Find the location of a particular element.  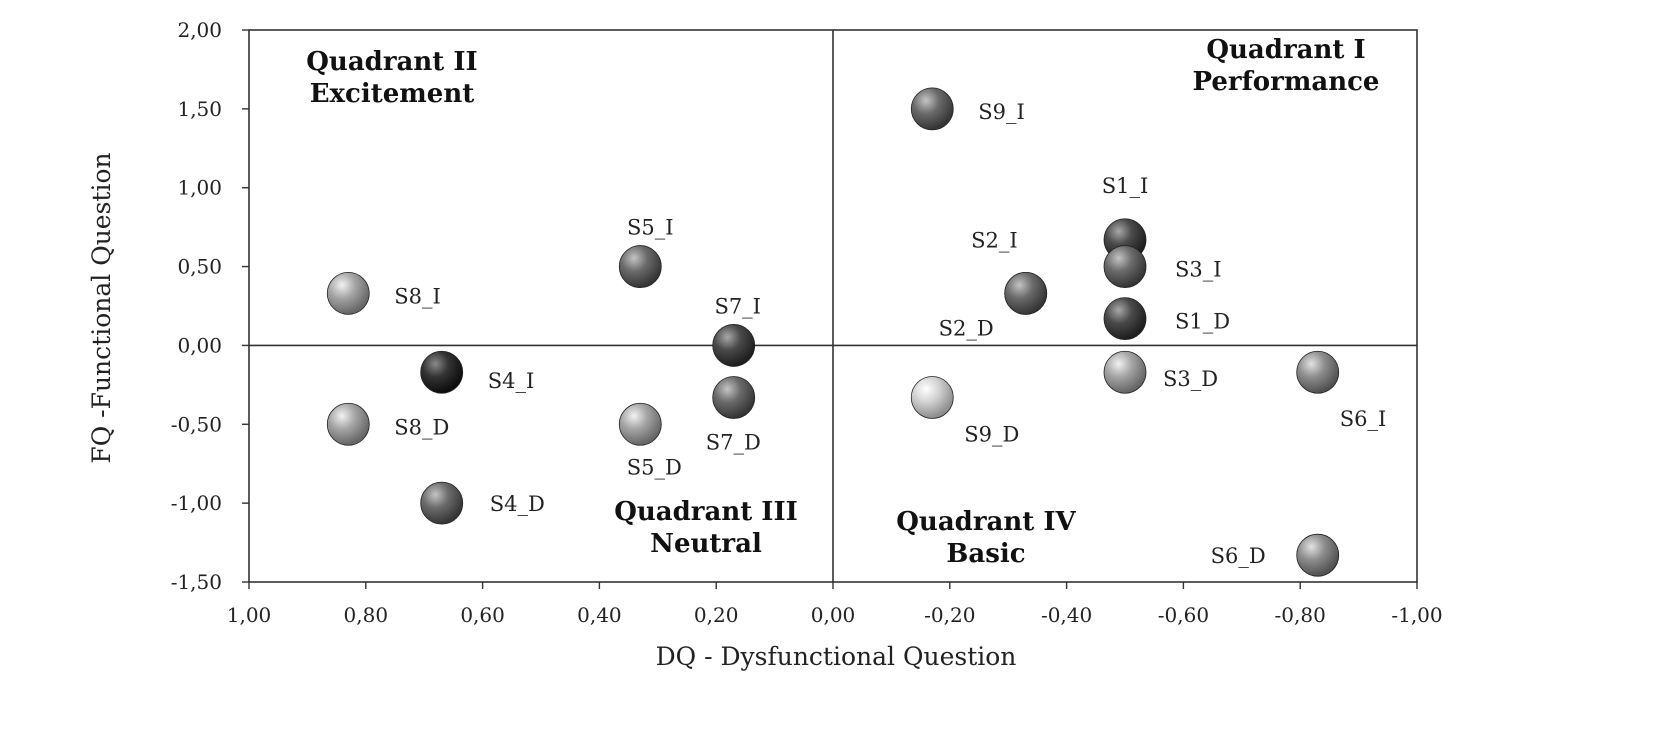

point-s6-i is located at coordinates (1318, 372).